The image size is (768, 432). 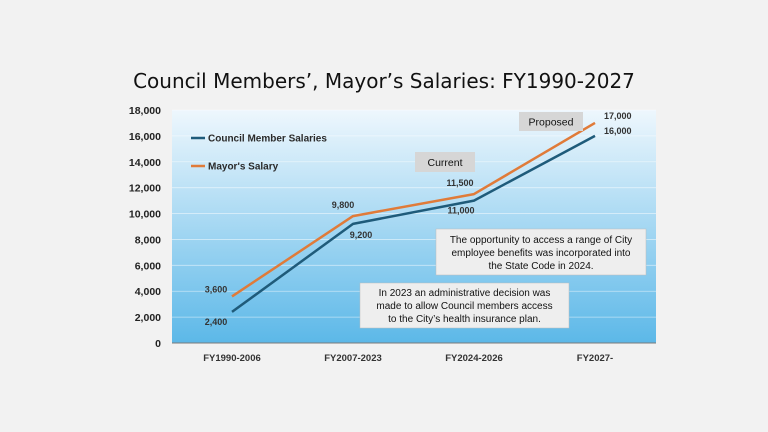 What do you see at coordinates (361, 235) in the screenshot?
I see `data-label-council: 9,200` at bounding box center [361, 235].